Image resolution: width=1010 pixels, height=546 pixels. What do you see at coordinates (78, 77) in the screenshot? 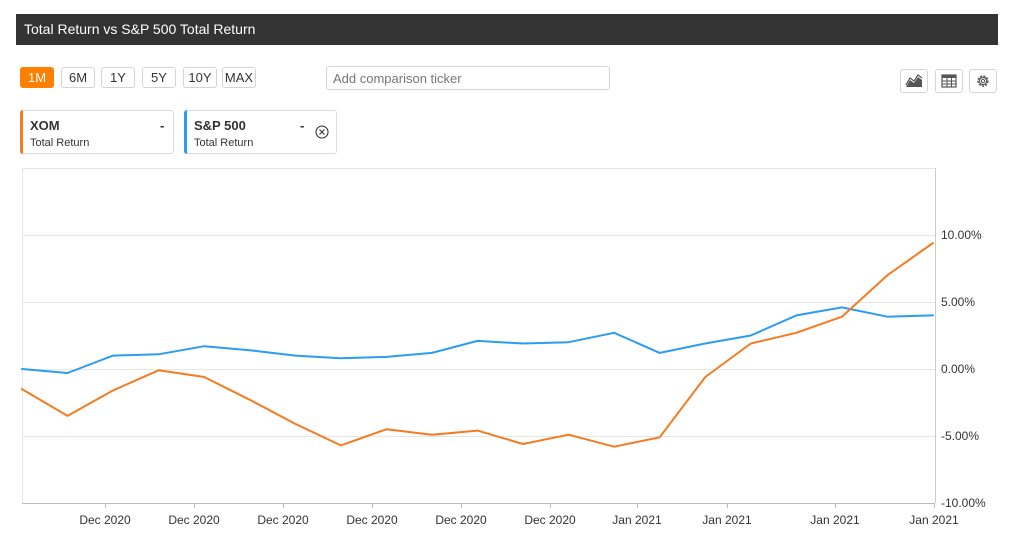
I see `range-6m-button: 6M` at bounding box center [78, 77].